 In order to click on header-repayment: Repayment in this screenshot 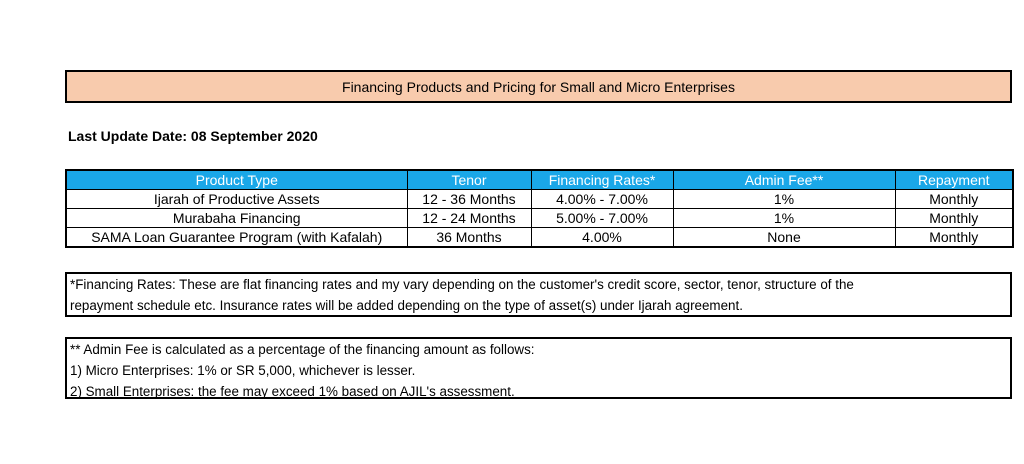, I will do `click(954, 179)`.